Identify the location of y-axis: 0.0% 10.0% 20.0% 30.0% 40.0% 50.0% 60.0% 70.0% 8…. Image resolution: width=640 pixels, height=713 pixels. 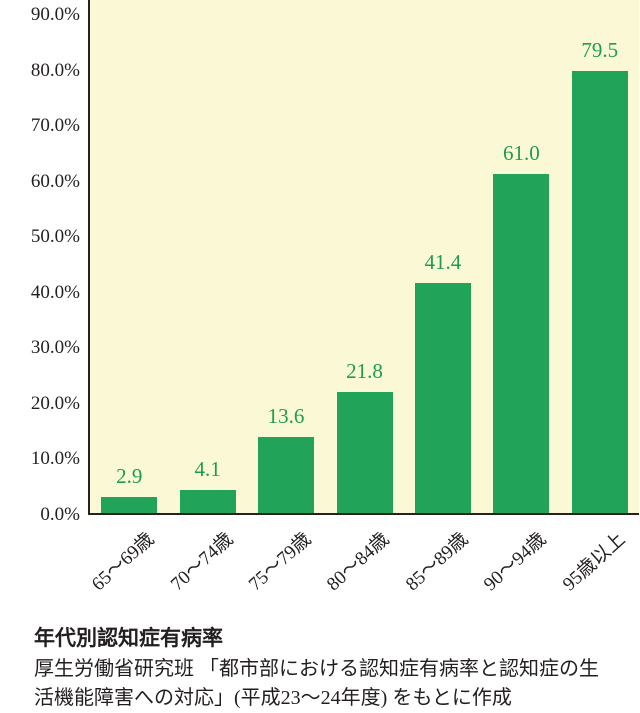
(41, 262).